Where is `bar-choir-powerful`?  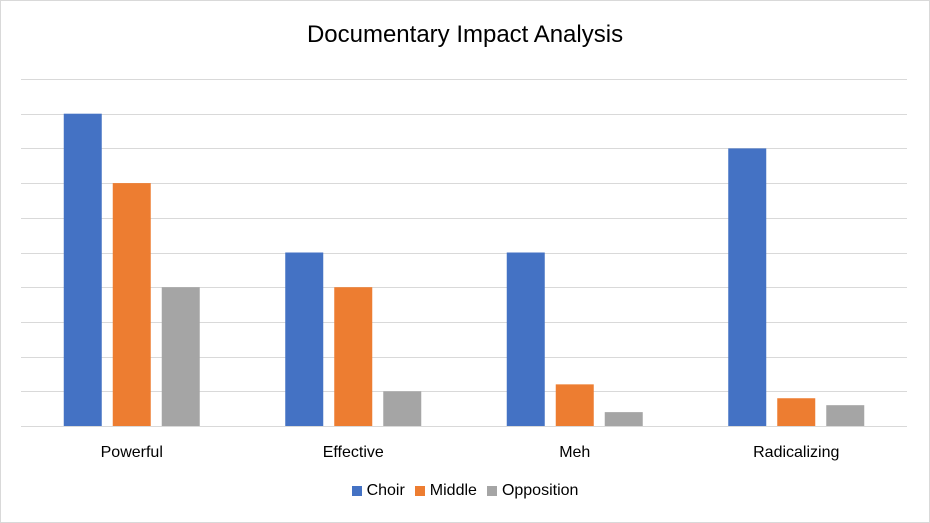 bar-choir-powerful is located at coordinates (82, 269).